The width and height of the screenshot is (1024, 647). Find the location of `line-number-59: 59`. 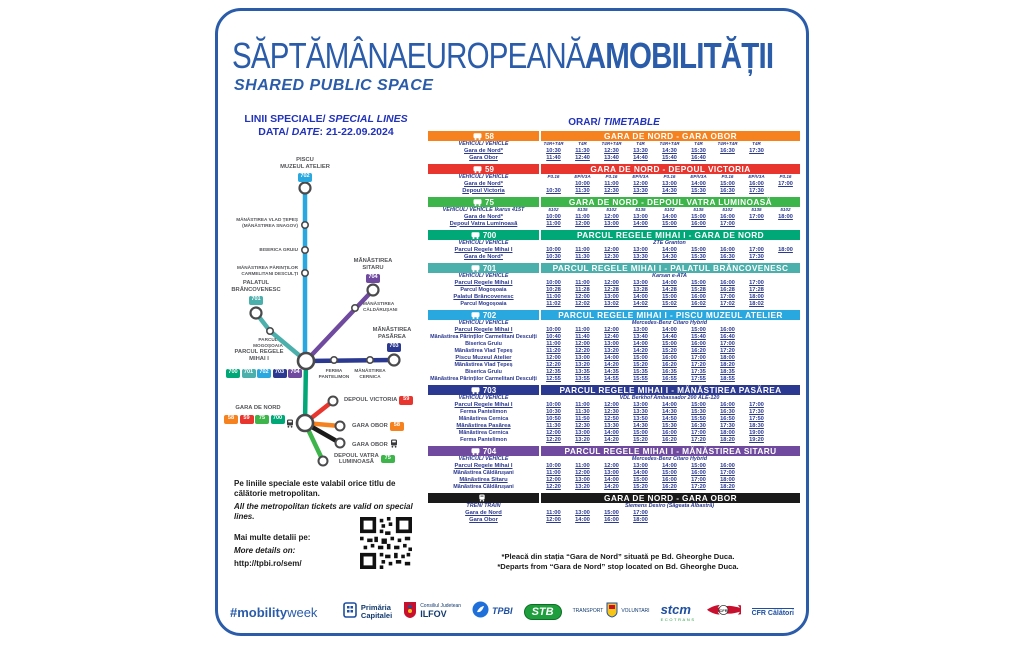

line-number-59: 59 is located at coordinates (483, 169).